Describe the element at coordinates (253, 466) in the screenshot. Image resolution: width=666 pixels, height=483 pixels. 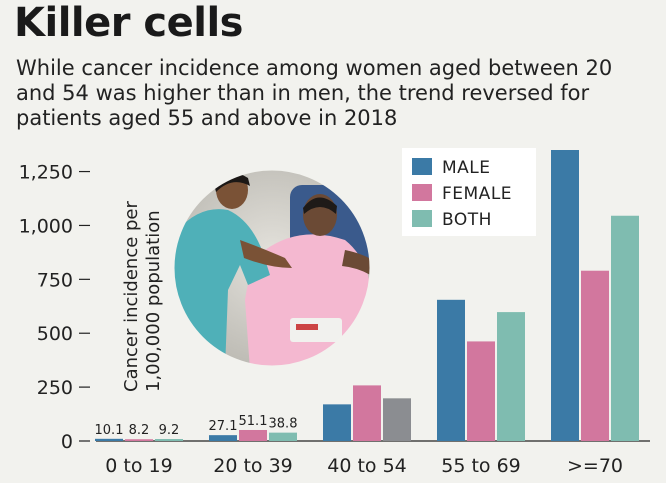
I see `x-tick-label: 20 to 39` at that location.